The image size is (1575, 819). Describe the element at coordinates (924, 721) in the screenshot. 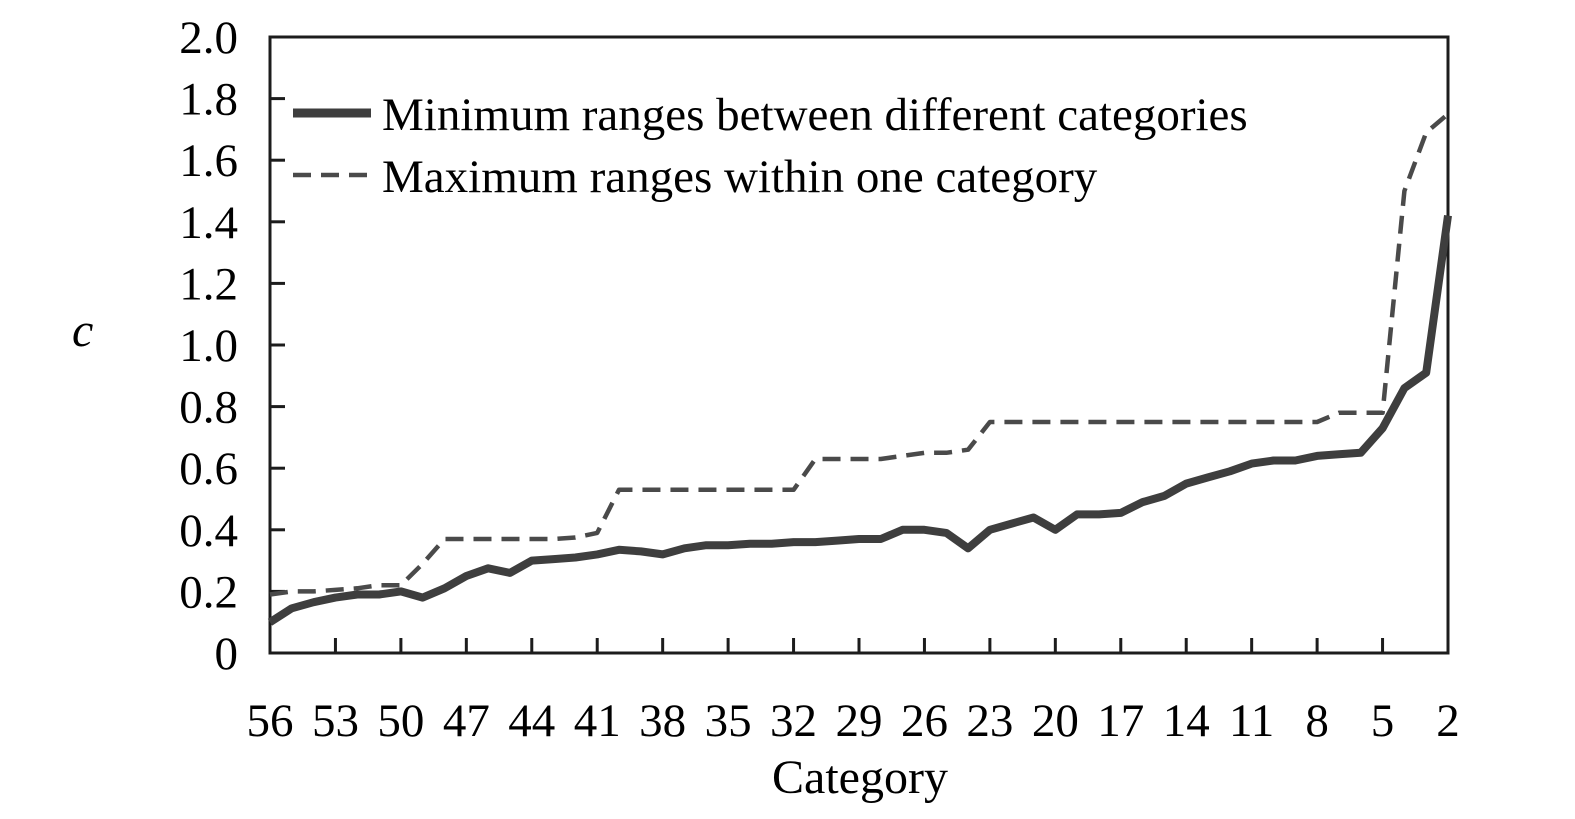

I see `x-tick-label: 26` at that location.